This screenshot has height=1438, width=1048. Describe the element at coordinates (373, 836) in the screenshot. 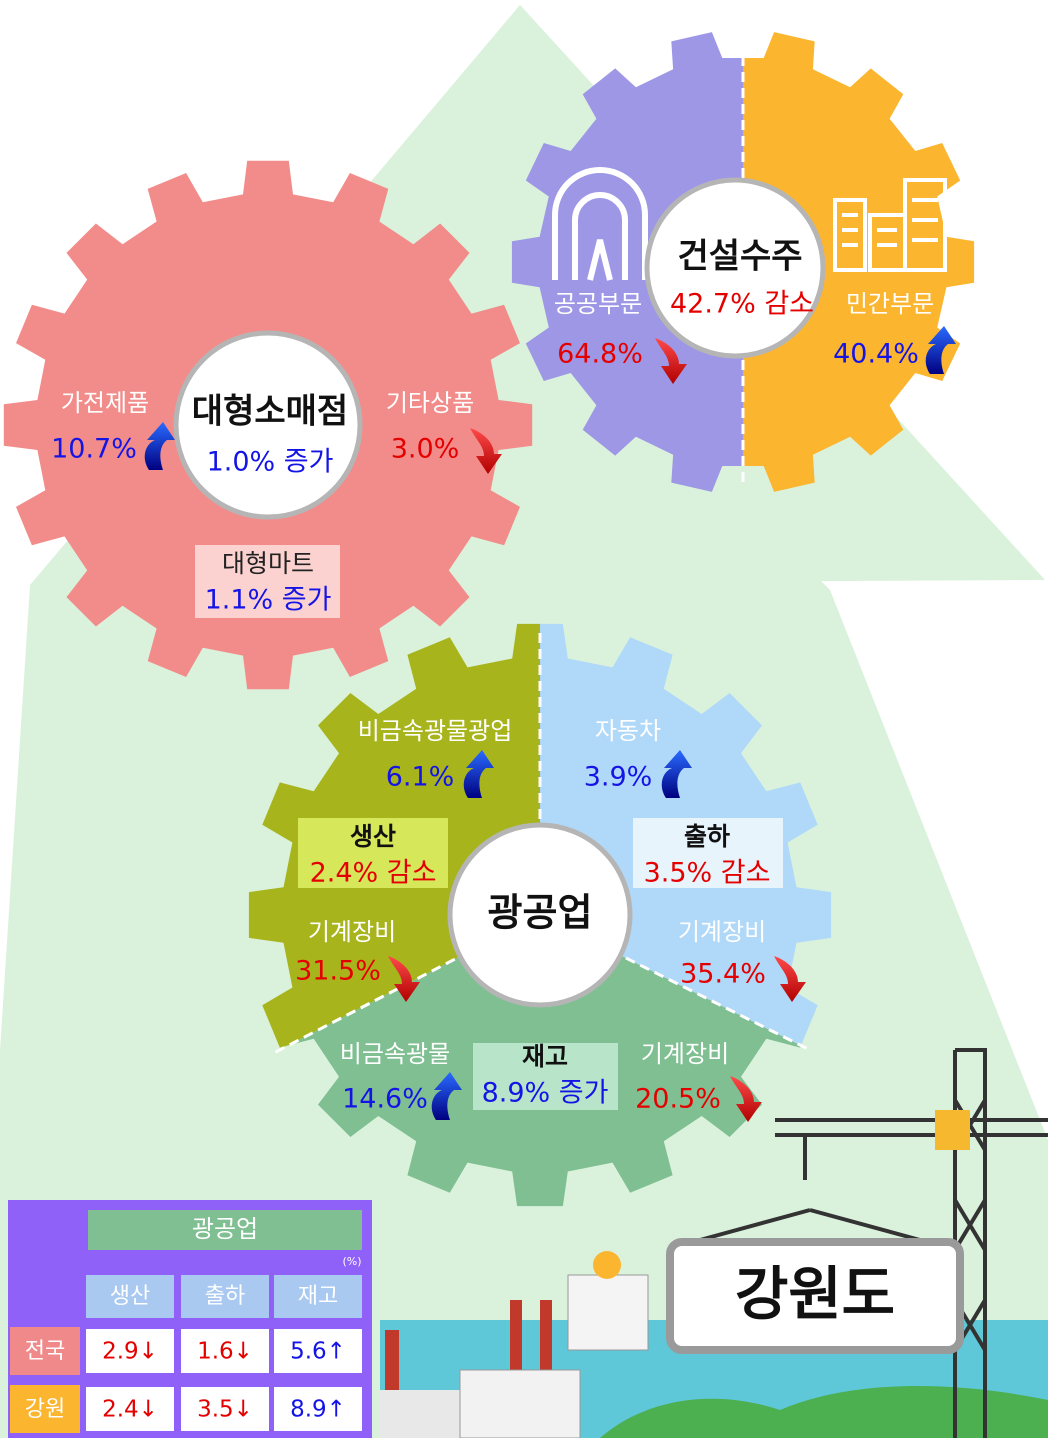

I see `title: 생산` at that location.